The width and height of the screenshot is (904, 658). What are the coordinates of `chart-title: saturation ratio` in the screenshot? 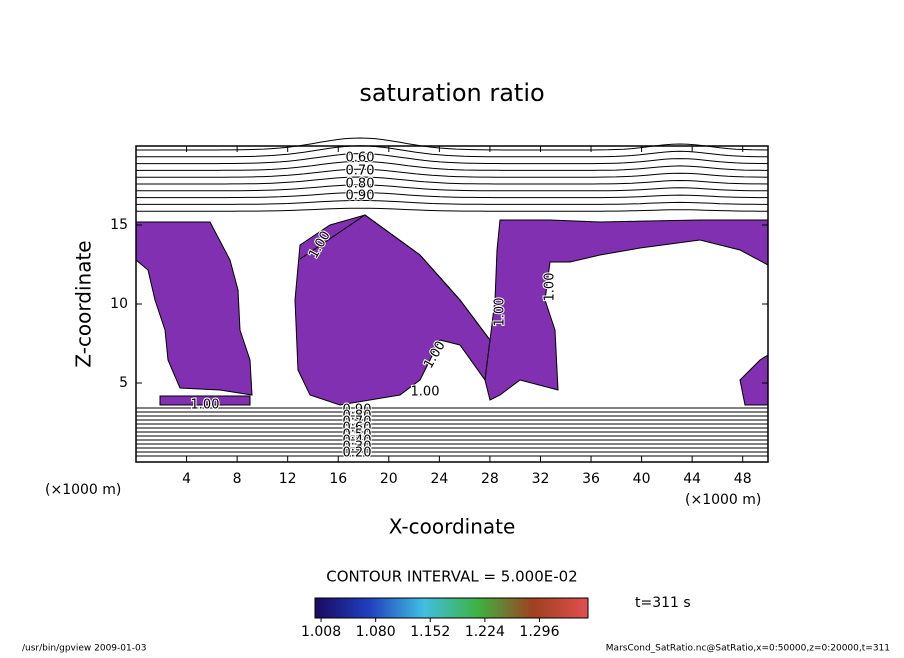 It's located at (451, 93).